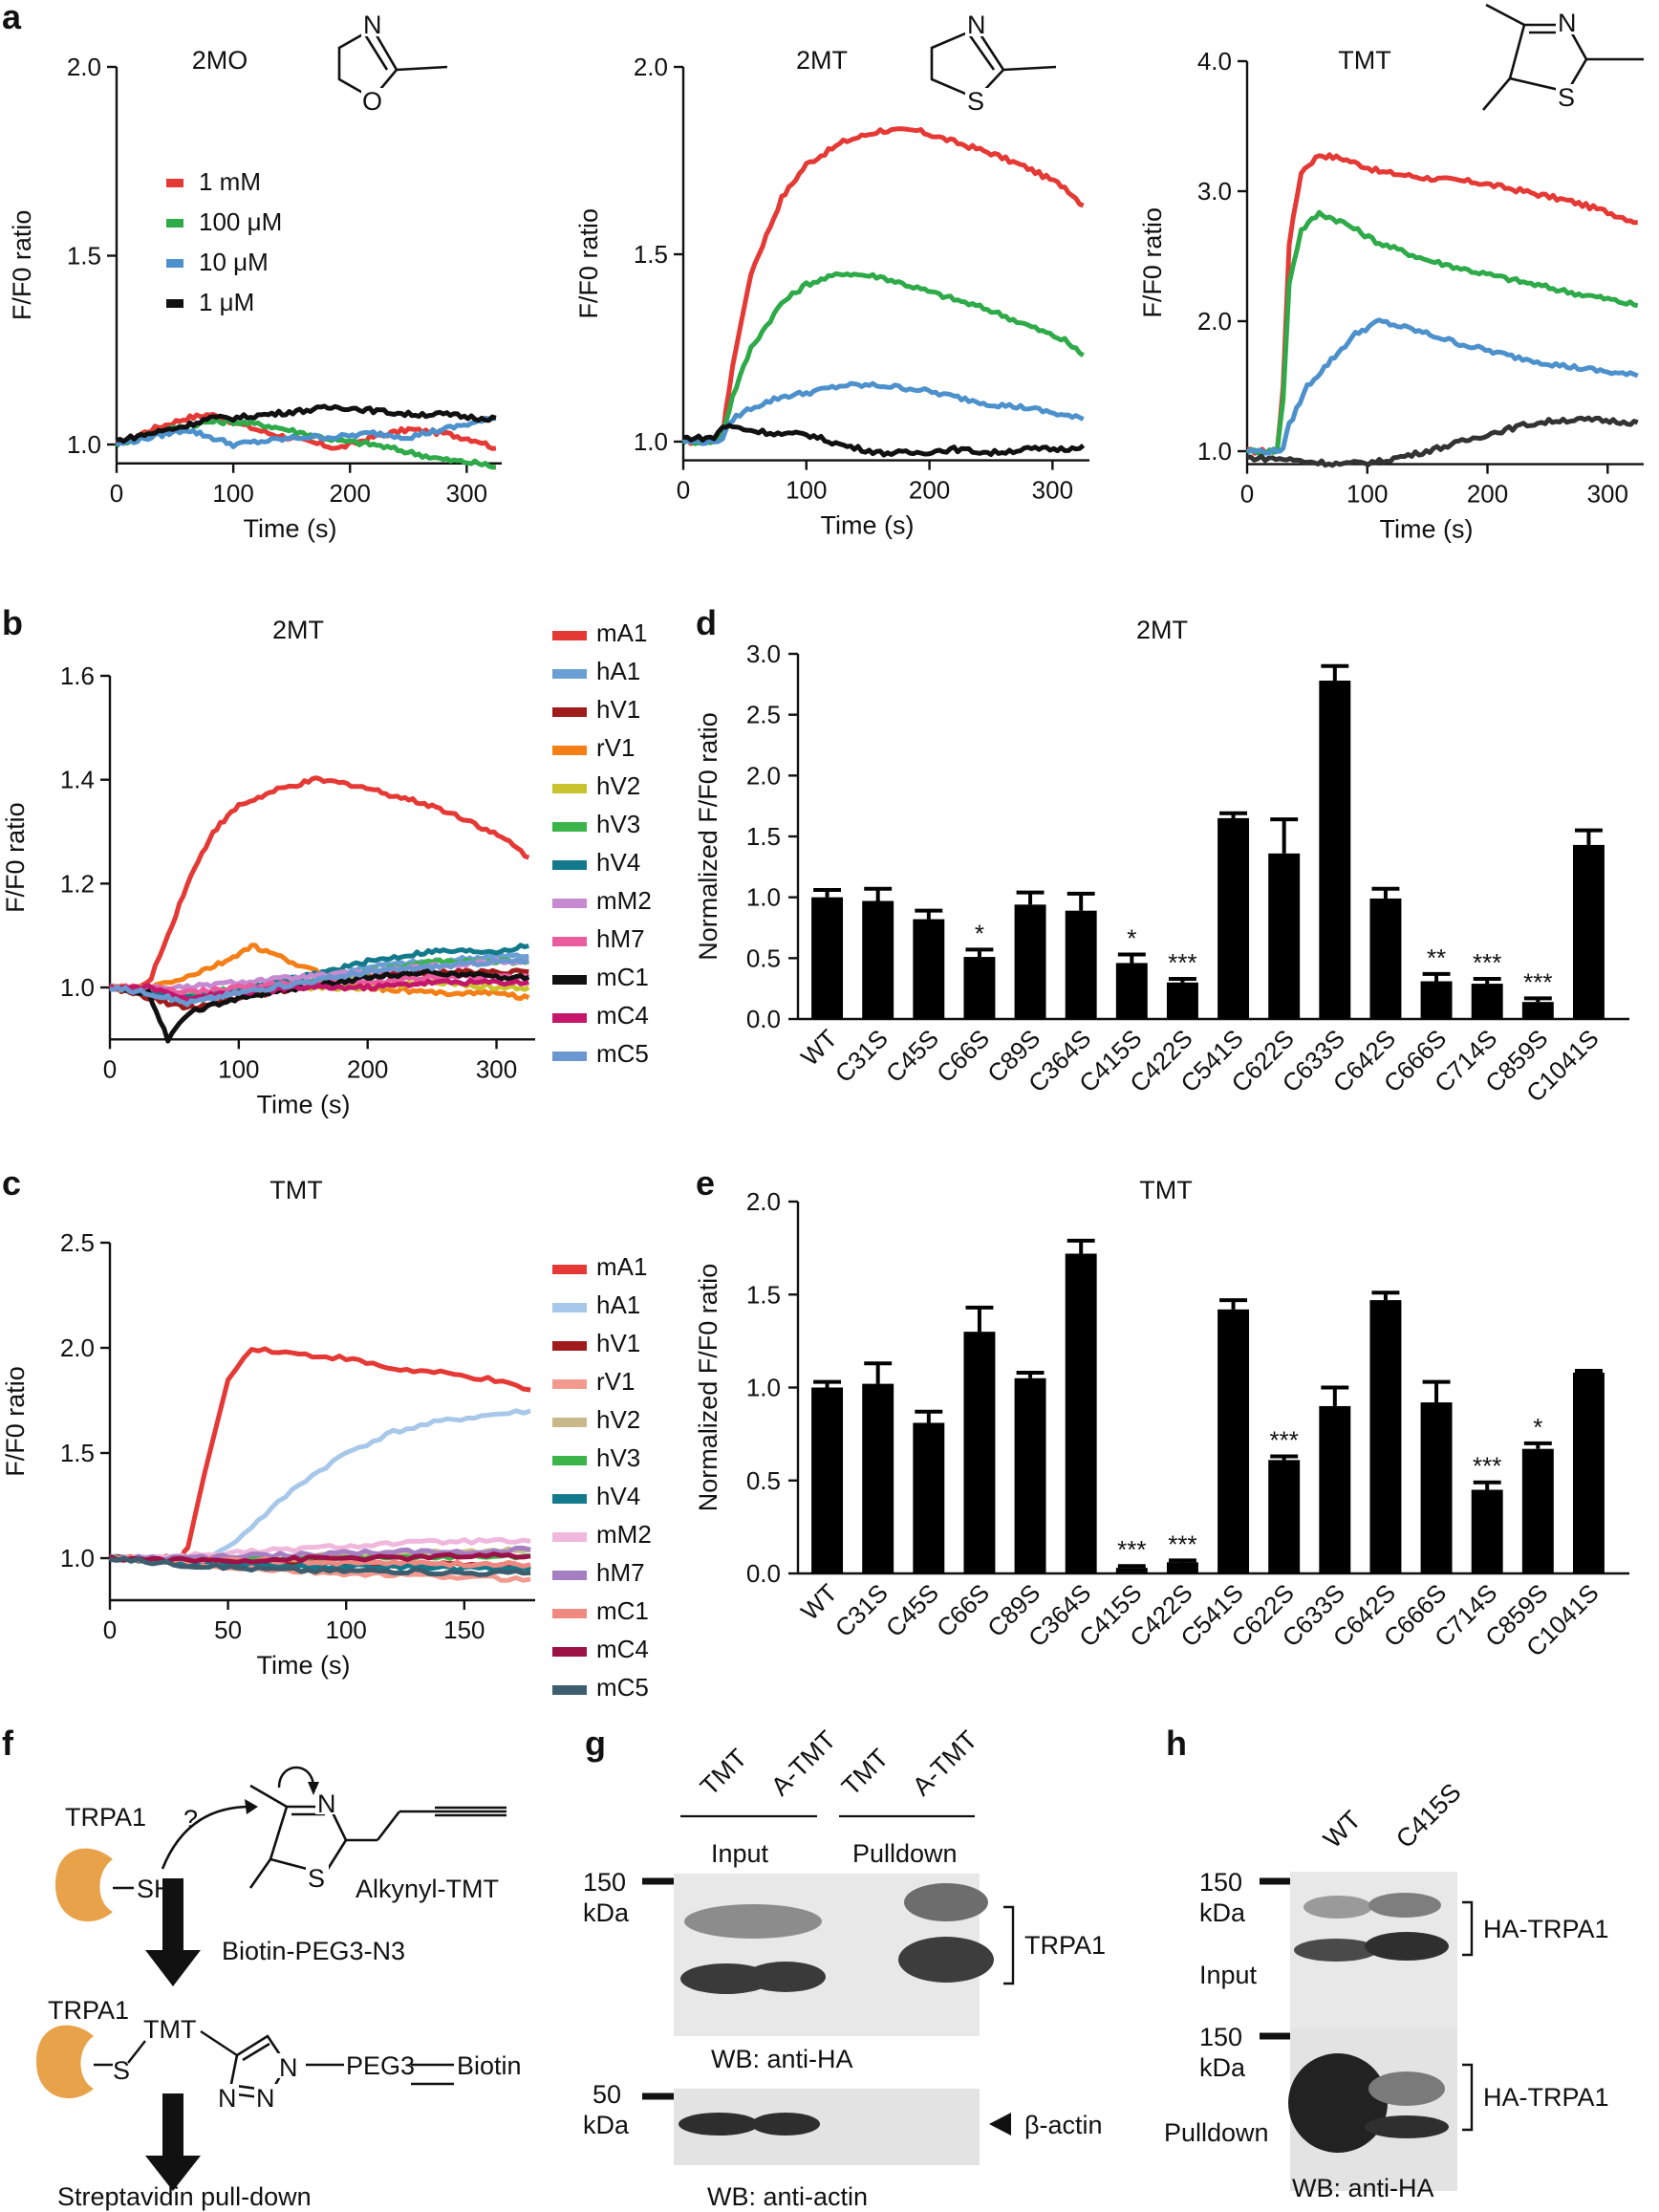 This screenshot has width=1659, height=2212. Describe the element at coordinates (994, 63) in the screenshot. I see `molecule-2mt` at that location.